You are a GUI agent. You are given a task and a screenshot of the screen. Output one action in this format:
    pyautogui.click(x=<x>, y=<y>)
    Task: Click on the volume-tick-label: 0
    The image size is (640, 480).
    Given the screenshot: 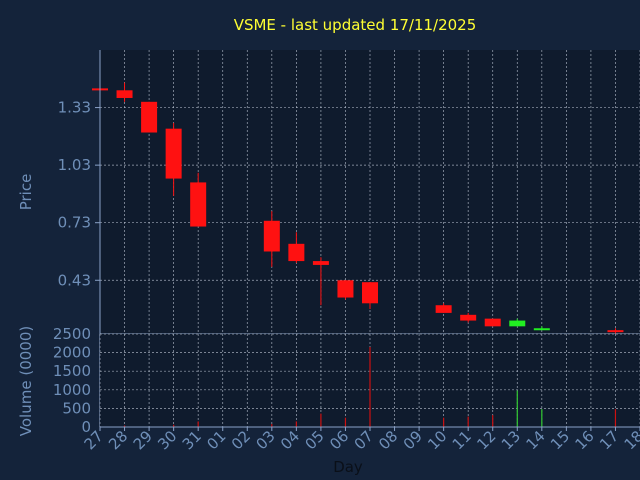 What is the action you would take?
    pyautogui.click(x=86, y=427)
    